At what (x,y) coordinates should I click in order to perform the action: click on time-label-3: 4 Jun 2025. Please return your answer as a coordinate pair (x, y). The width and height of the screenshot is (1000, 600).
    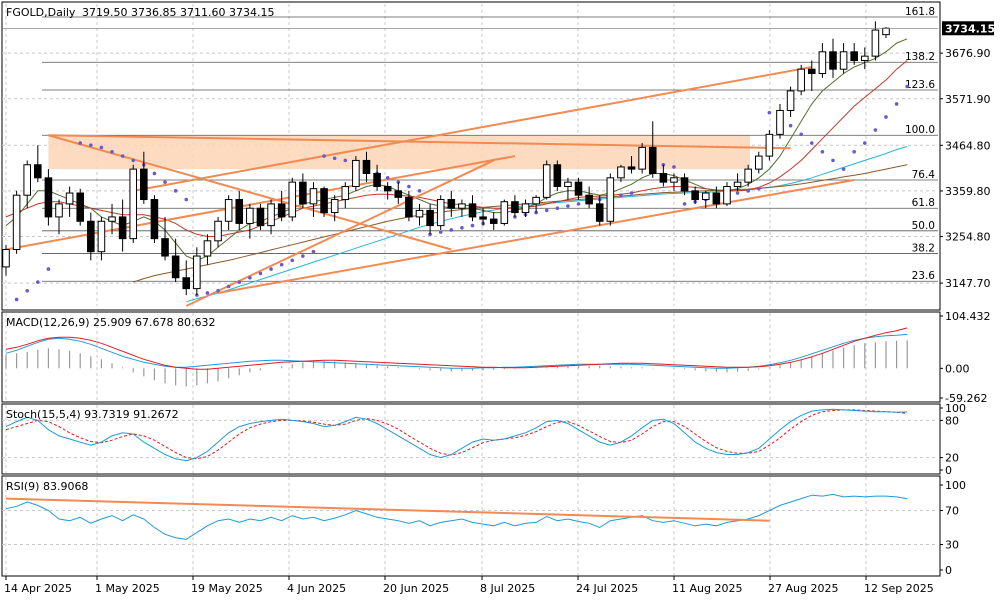
    Looking at the image, I should click on (316, 588).